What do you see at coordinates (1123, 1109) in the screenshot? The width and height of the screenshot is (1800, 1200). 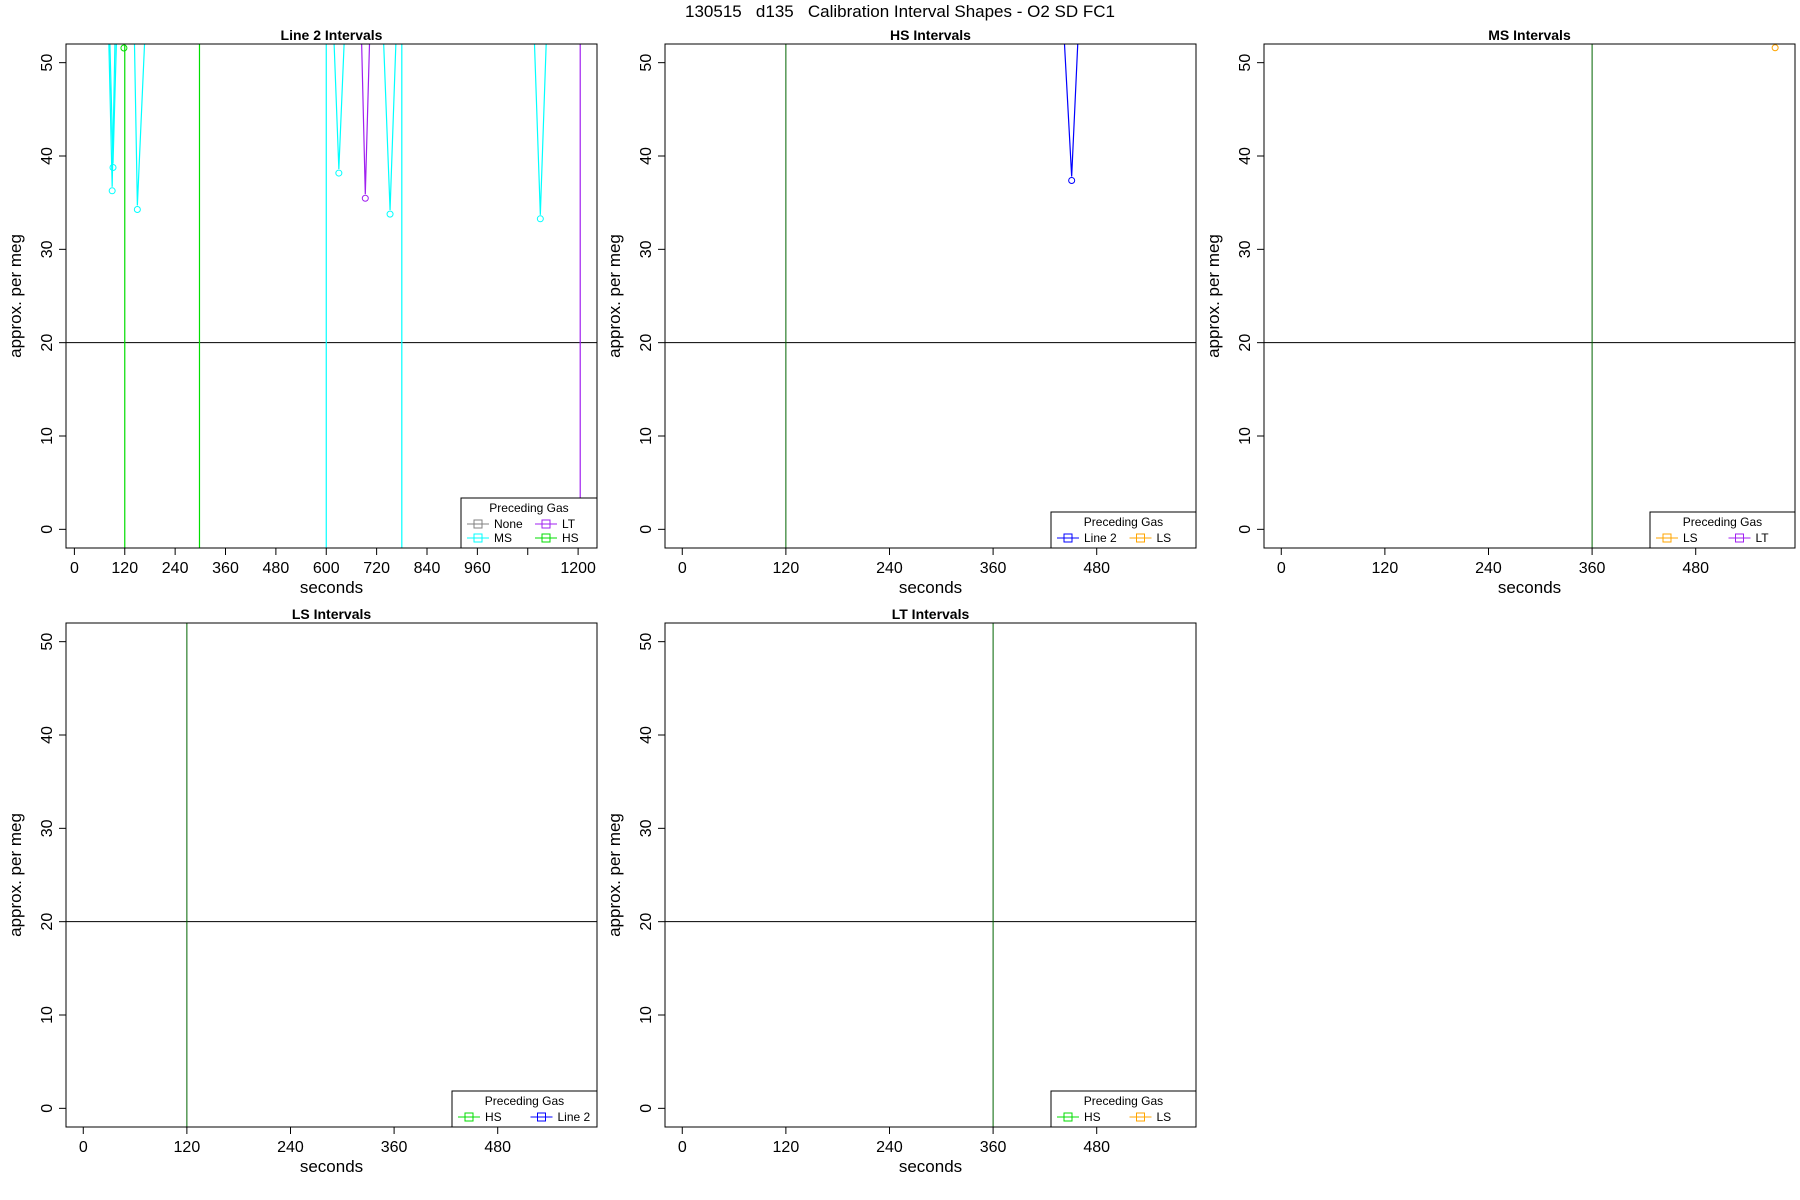 I see `legend: Preceding Gas HS LS` at bounding box center [1123, 1109].